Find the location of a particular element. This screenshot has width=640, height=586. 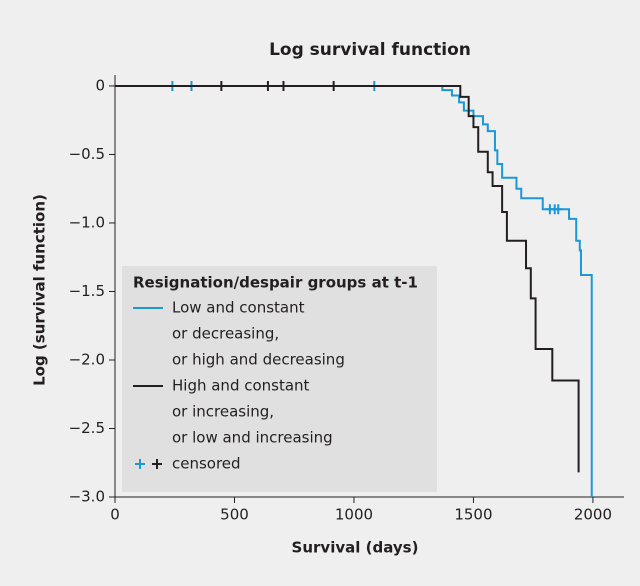

legend-label: or high and decreasing is located at coordinates (258, 360).